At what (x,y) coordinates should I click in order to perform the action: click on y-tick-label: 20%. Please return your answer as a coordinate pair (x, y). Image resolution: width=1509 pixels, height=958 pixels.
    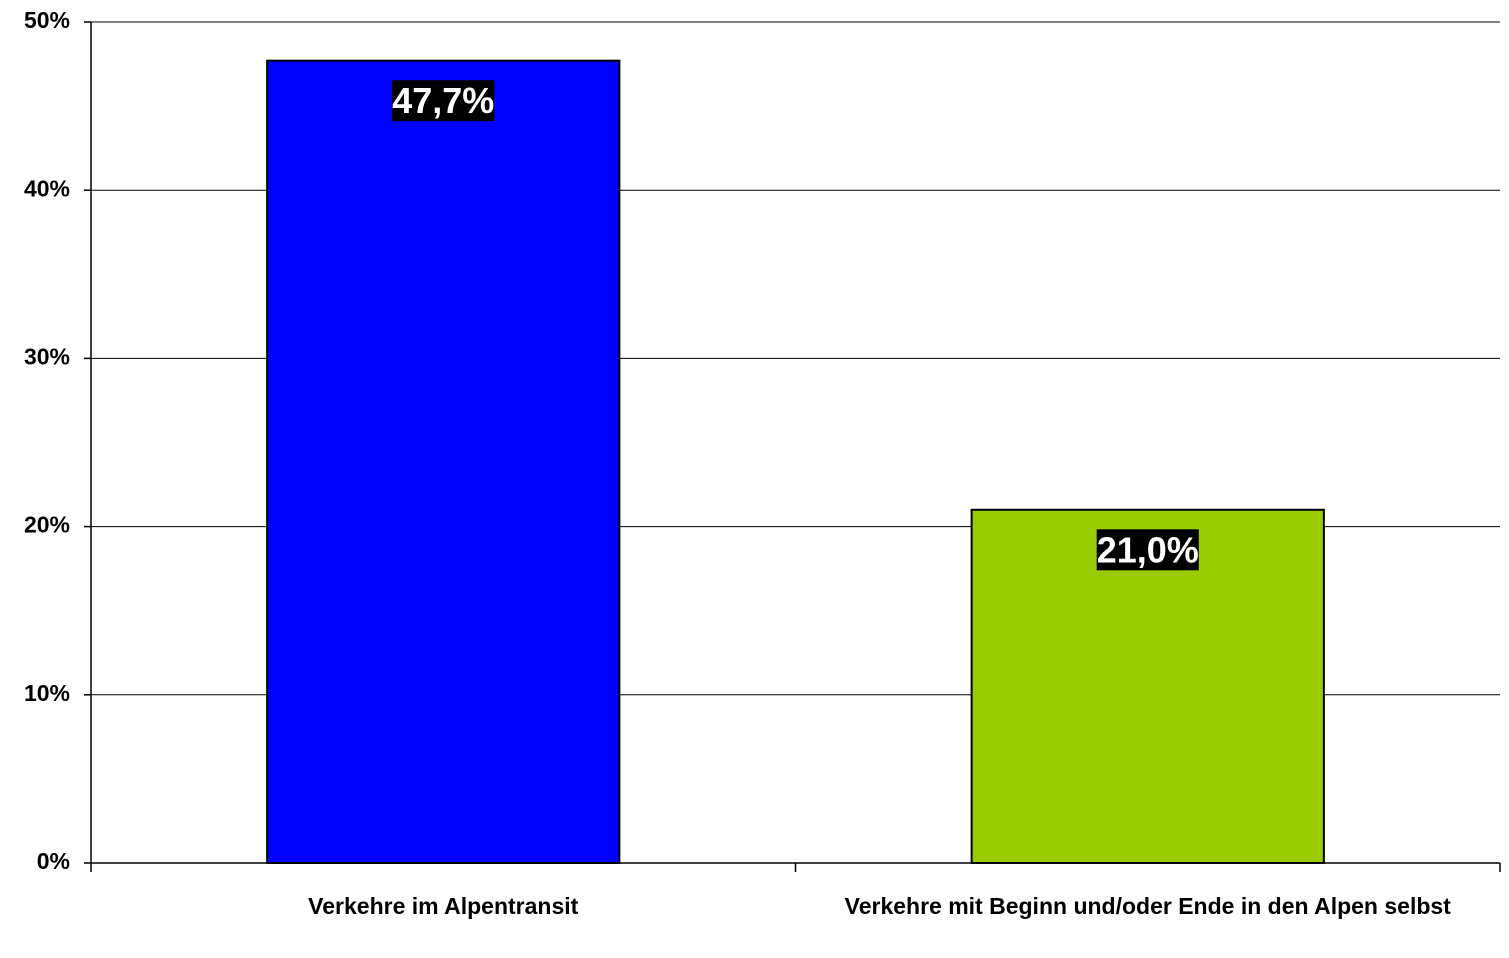
    Looking at the image, I should click on (47, 525).